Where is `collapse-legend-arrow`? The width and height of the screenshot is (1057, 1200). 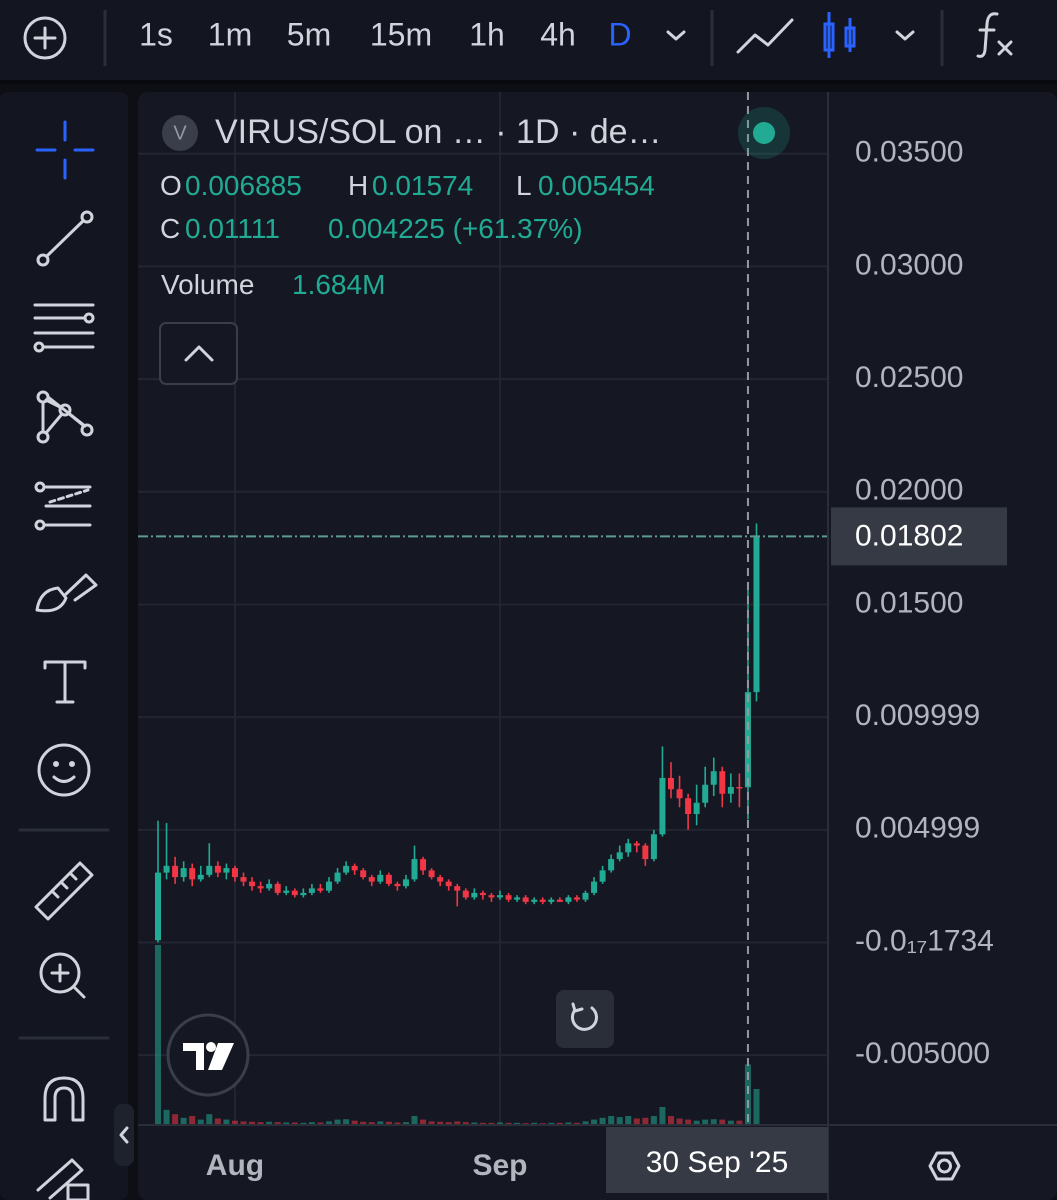
collapse-legend-arrow is located at coordinates (199, 353).